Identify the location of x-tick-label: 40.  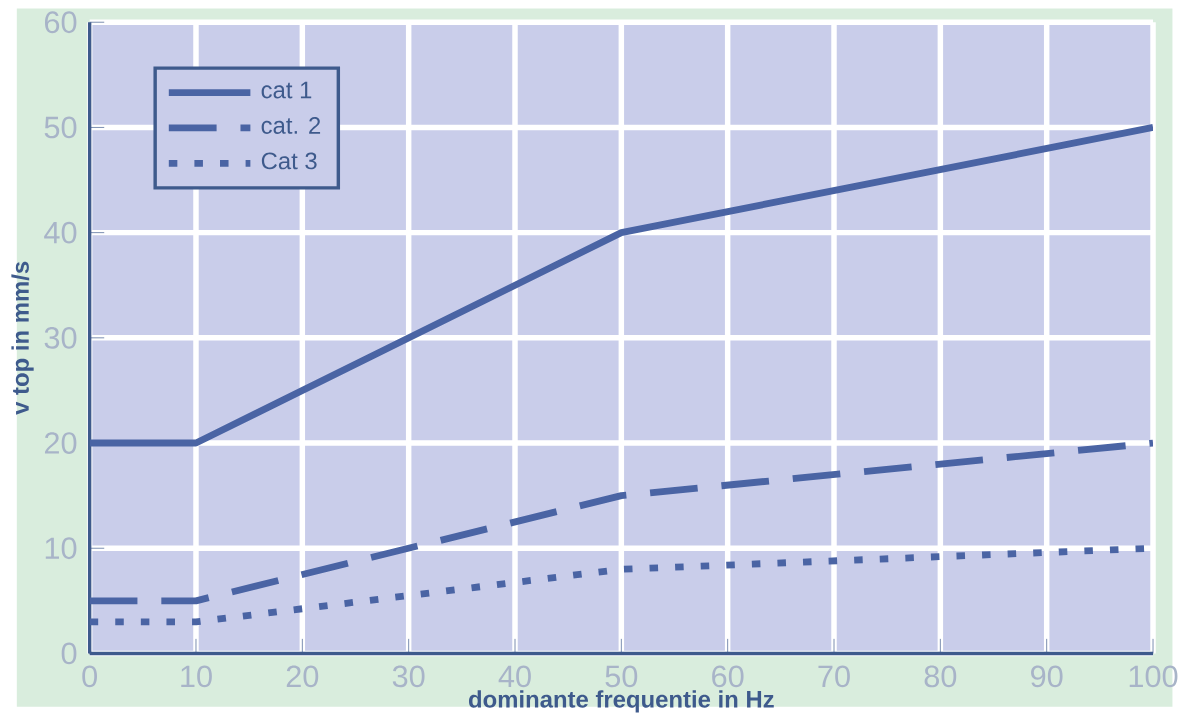
(514, 676).